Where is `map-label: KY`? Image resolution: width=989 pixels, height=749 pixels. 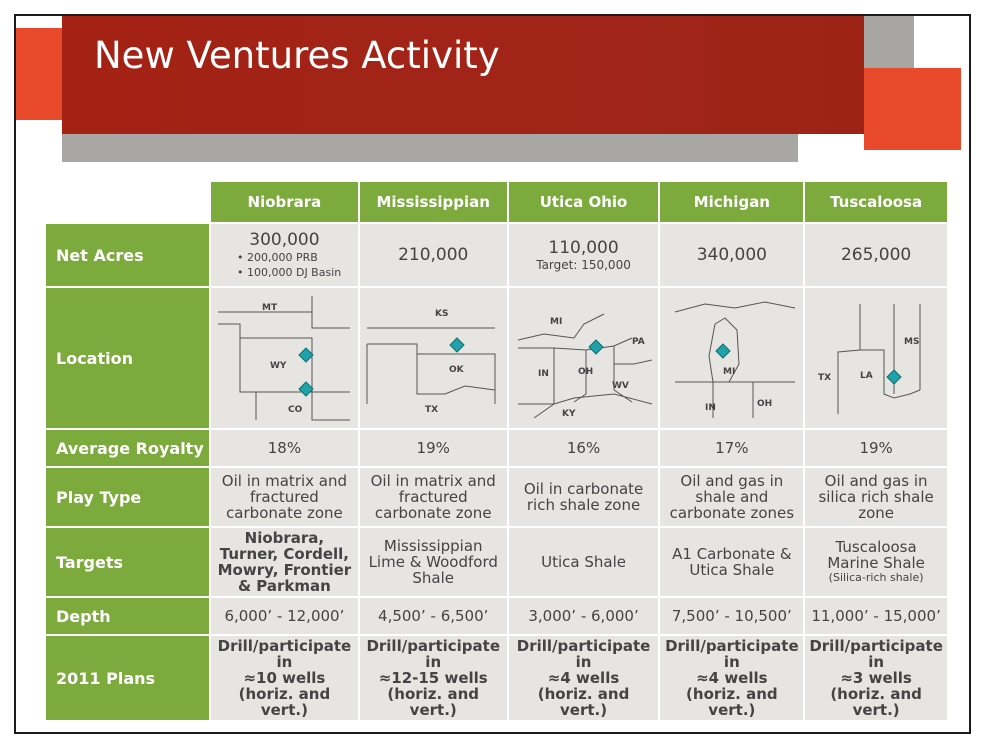 map-label: KY is located at coordinates (569, 414).